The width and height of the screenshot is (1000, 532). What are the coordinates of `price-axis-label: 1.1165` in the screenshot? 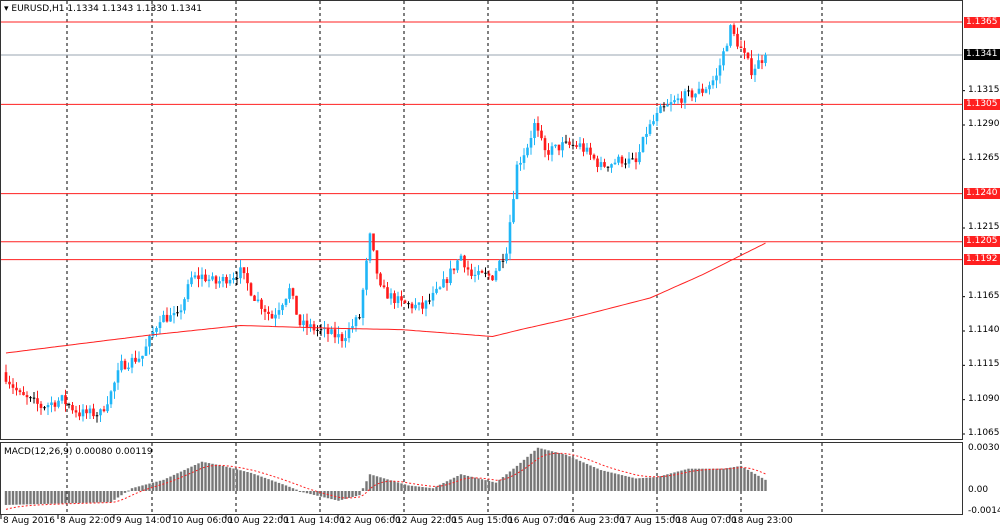 It's located at (984, 295).